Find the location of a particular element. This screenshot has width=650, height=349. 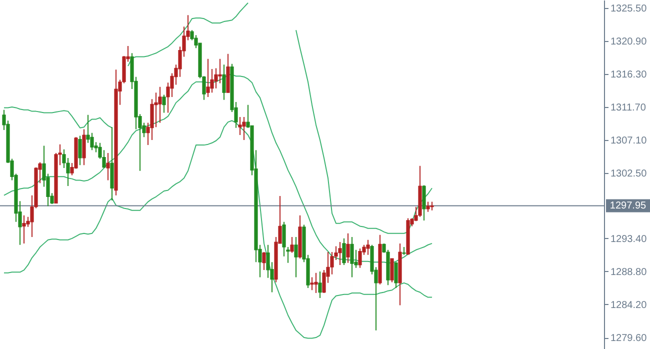

y-tick-label: 1325.50 is located at coordinates (629, 8).